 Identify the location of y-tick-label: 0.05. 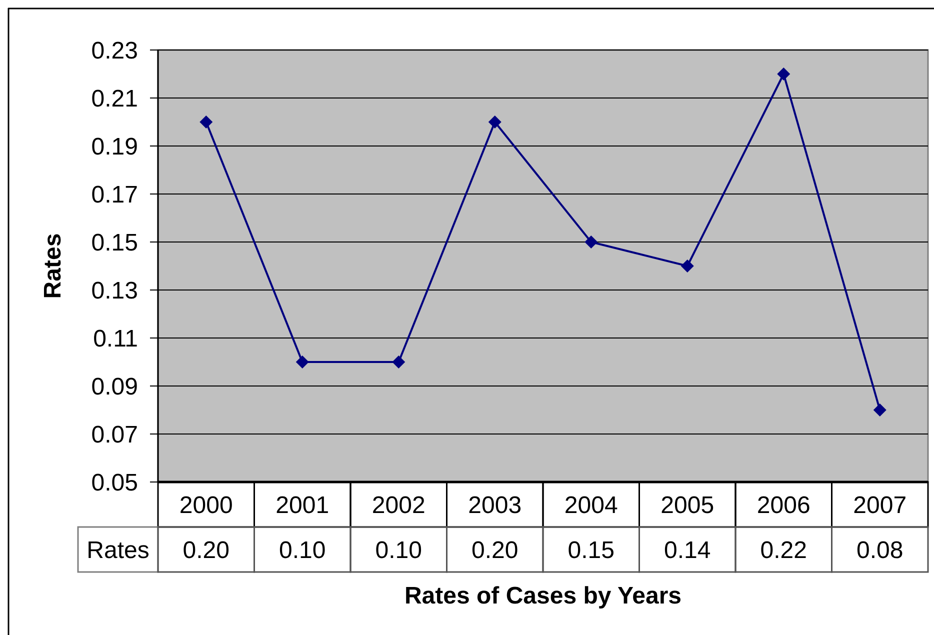
(114, 482).